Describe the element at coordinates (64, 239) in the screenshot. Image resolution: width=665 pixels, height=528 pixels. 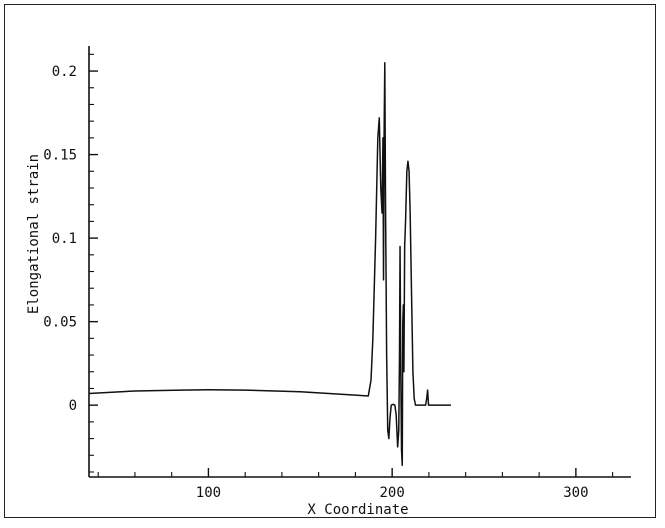
I see `y-tick-label: 0.1` at that location.